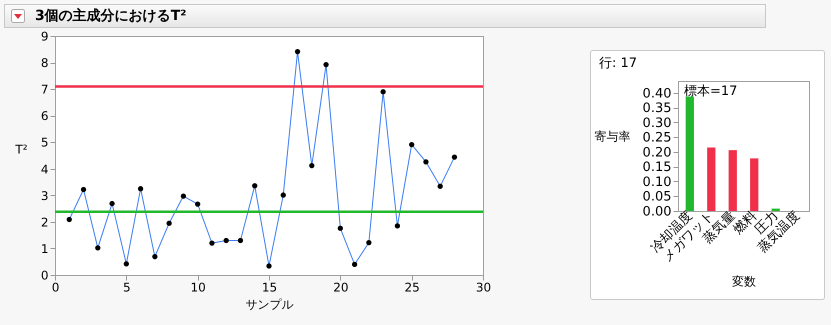 The width and height of the screenshot is (831, 325). What do you see at coordinates (270, 305) in the screenshot?
I see `x-axis-title: サンプル` at bounding box center [270, 305].